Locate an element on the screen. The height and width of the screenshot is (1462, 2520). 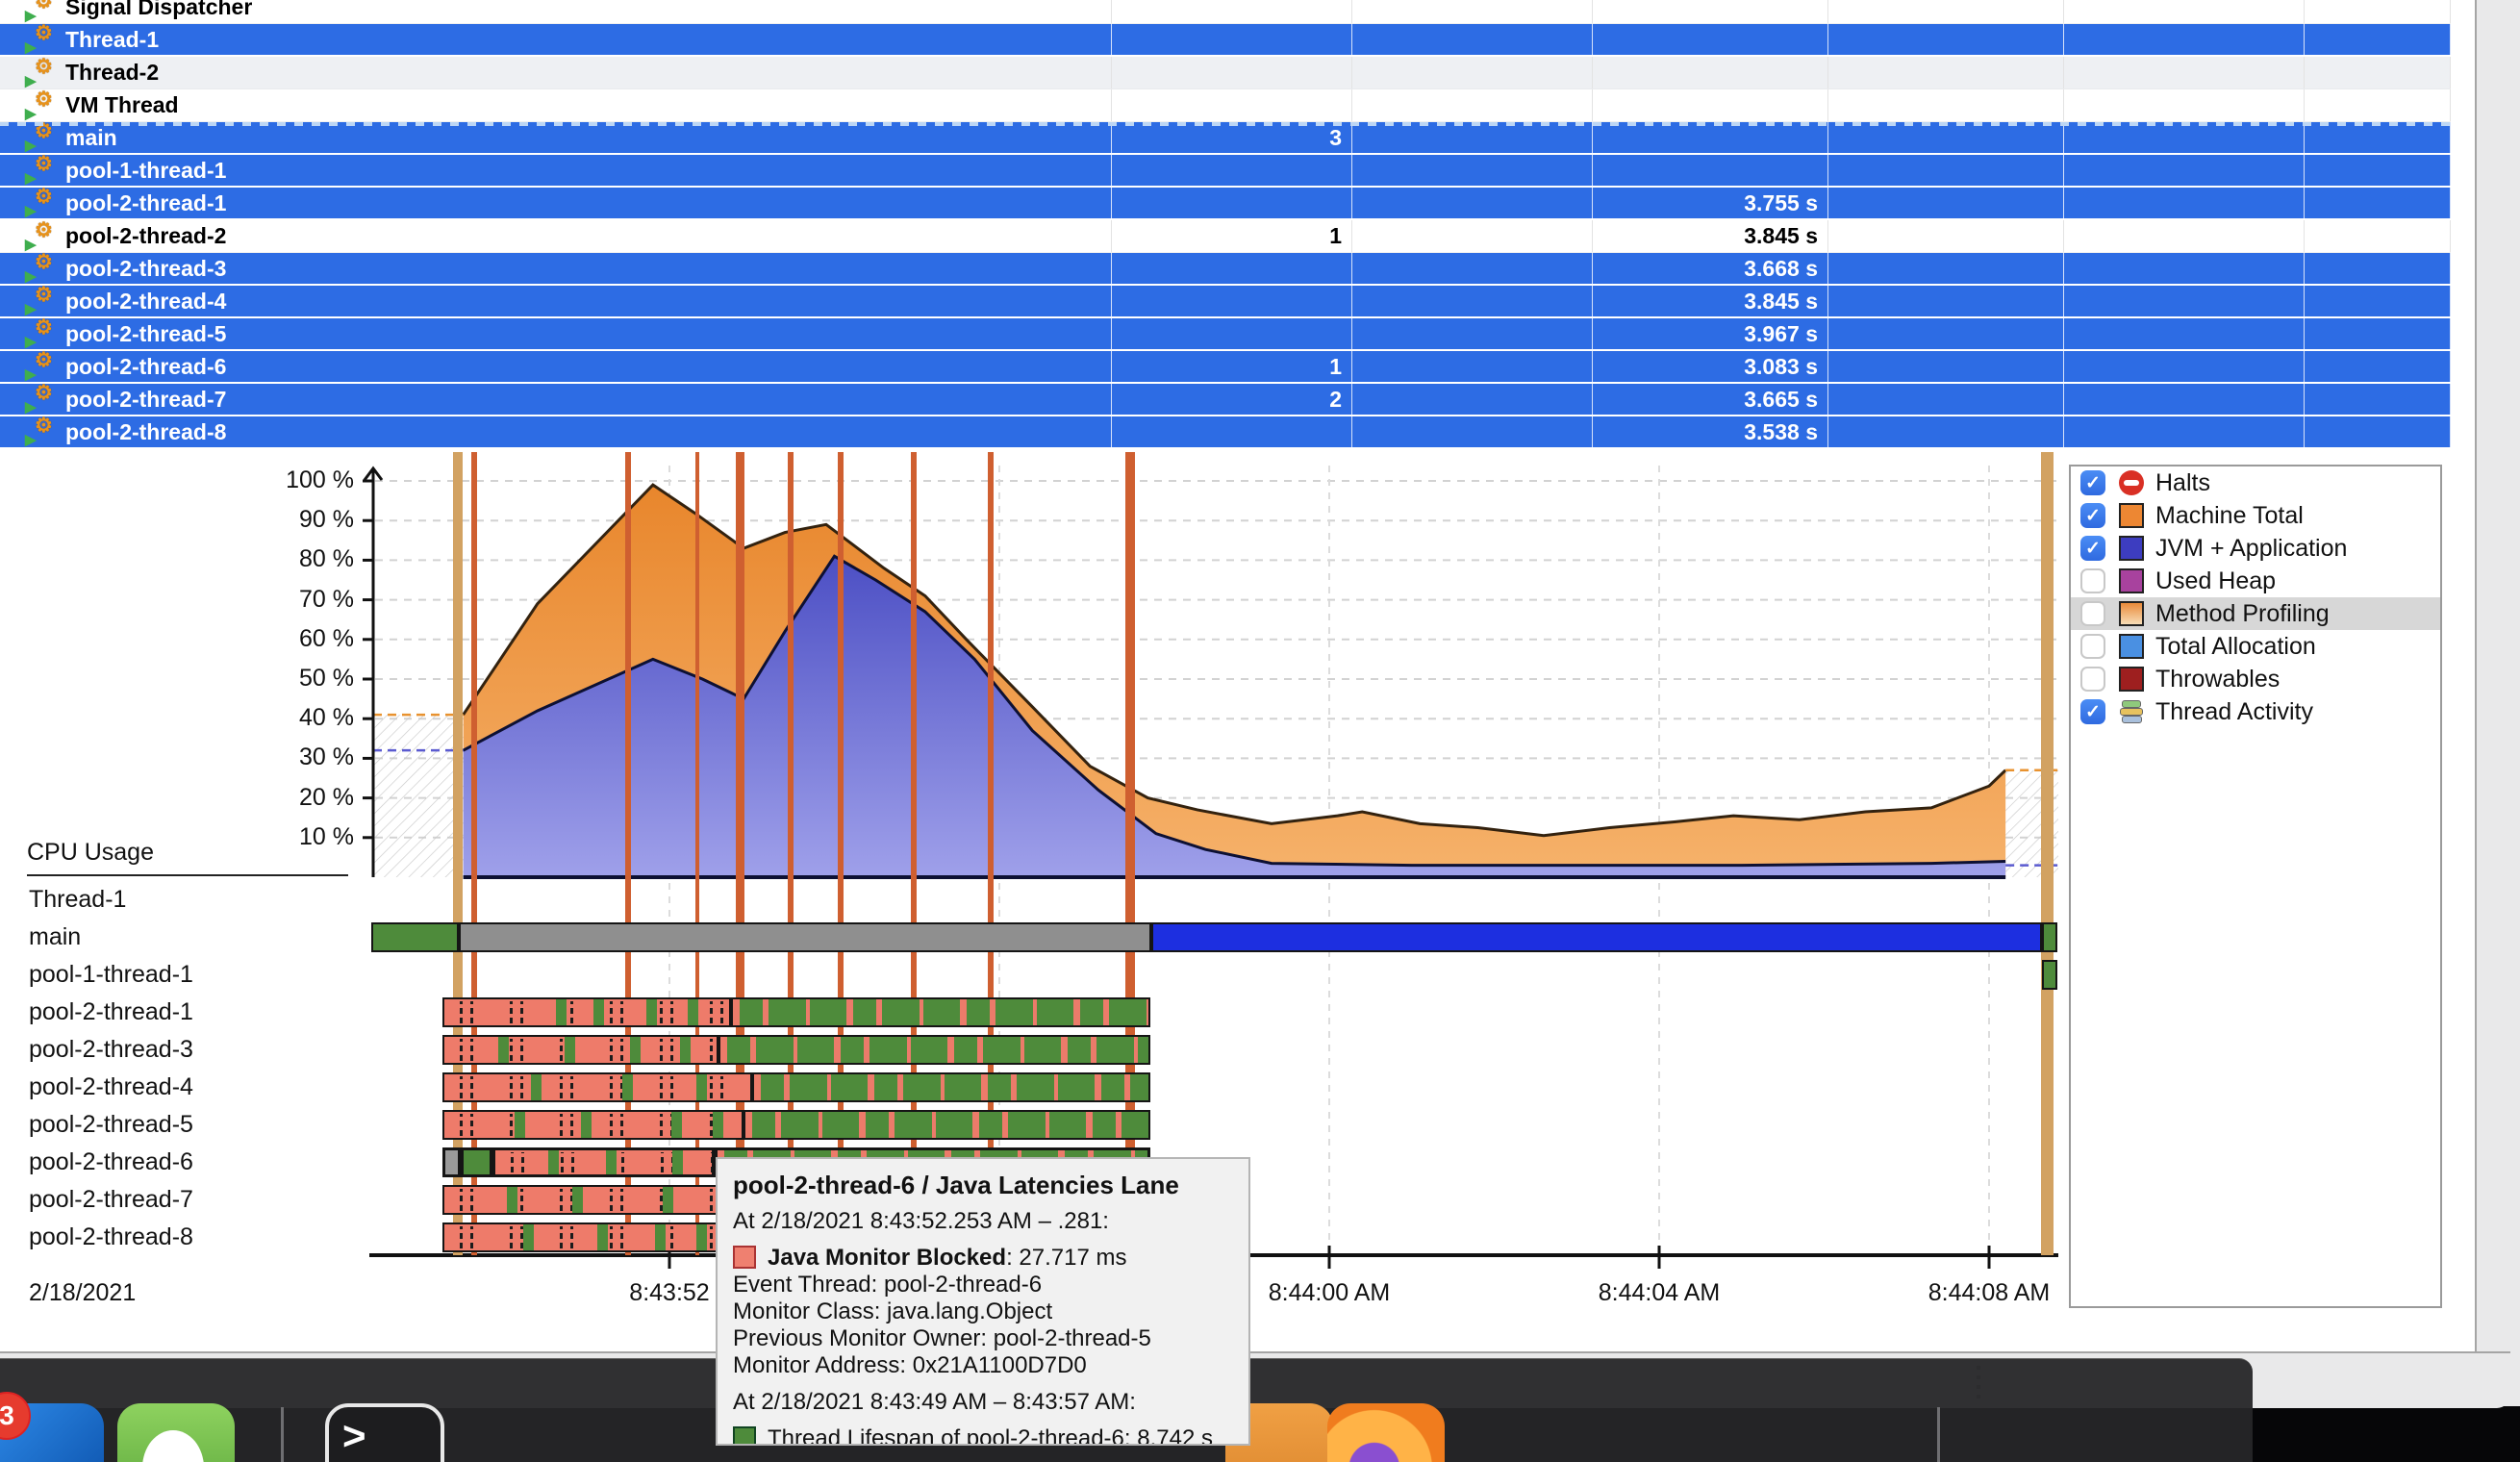
thread-table-row: ▶ ⚙ pool-2-thread-7 2 3.665 s is located at coordinates (1226, 399).